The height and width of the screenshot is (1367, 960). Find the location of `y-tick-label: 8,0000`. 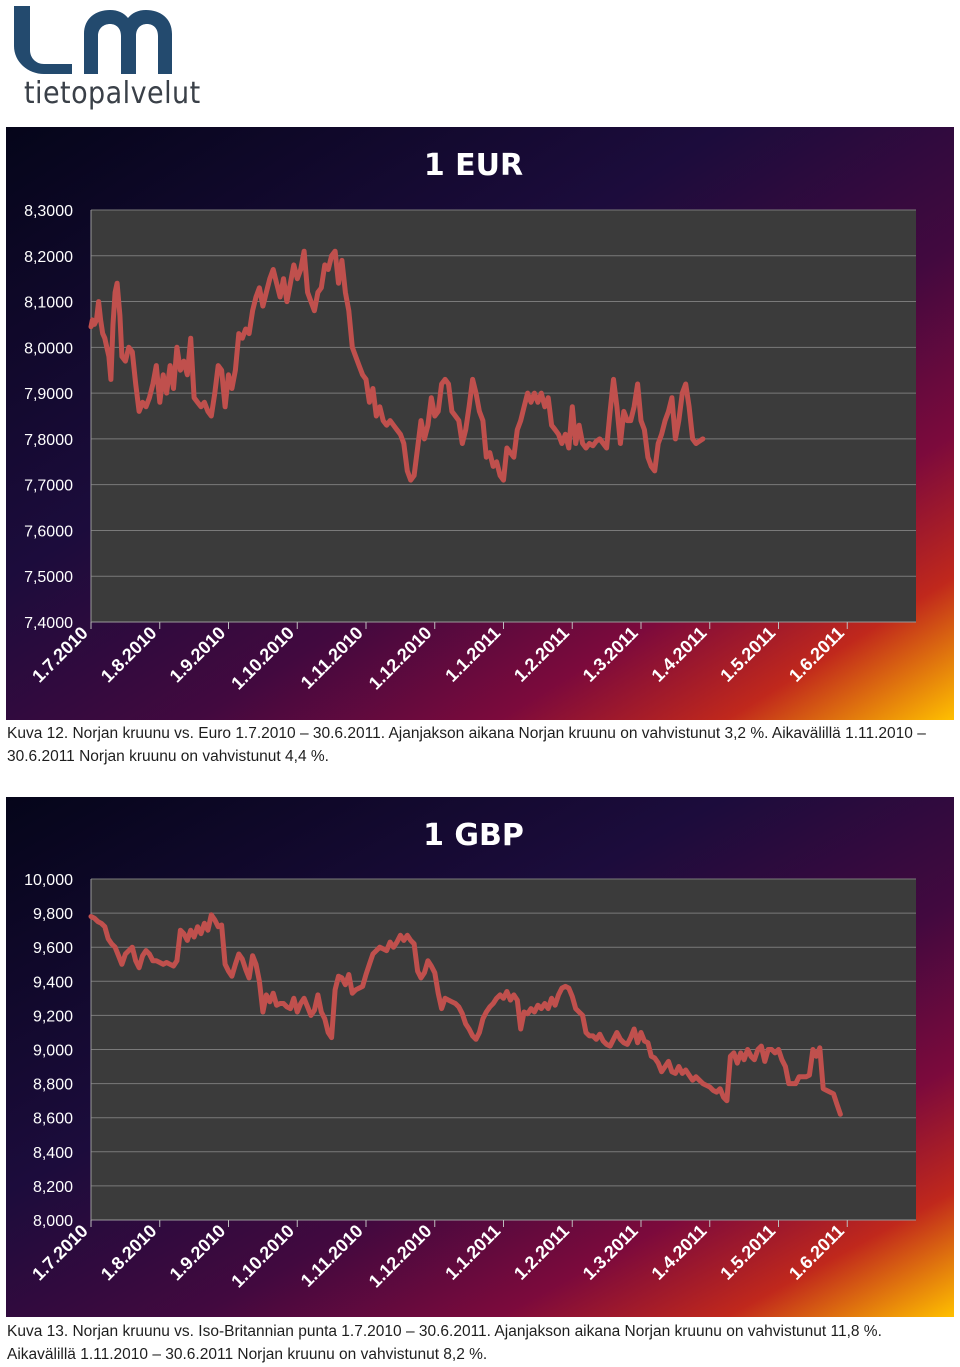

y-tick-label: 8,0000 is located at coordinates (48, 348).